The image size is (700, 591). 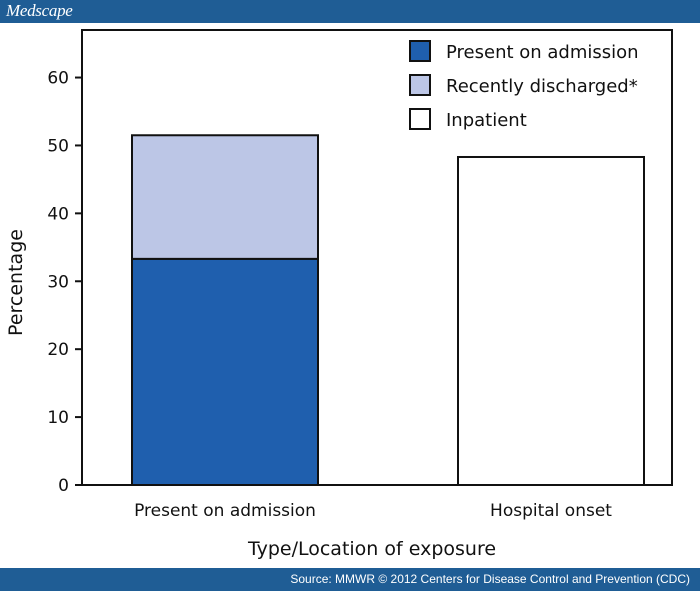 I want to click on y-tick-label: 40, so click(x=58, y=214).